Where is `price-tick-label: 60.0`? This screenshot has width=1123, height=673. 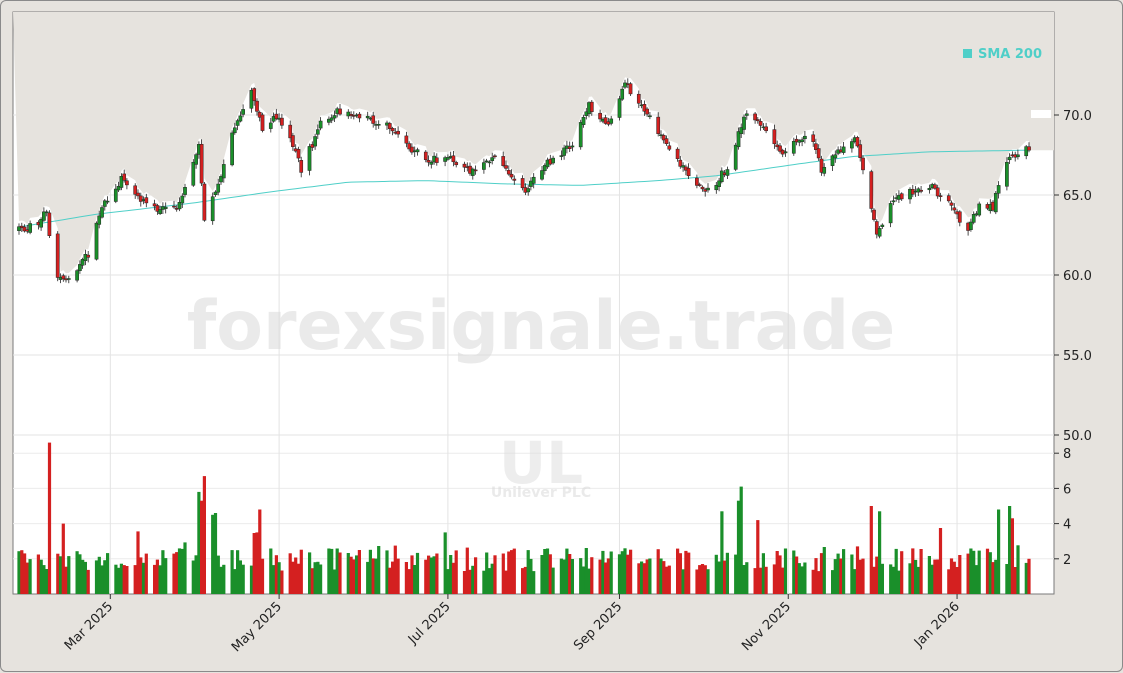 price-tick-label: 60.0 is located at coordinates (1077, 276).